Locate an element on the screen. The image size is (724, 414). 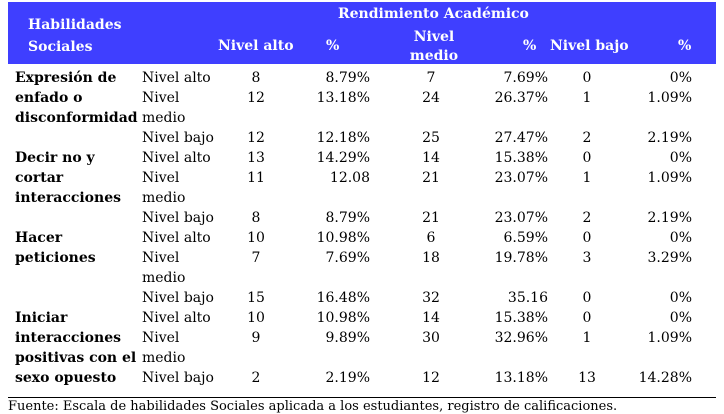
skill-label: Decir no y cortar interacciones is located at coordinates (68, 178).